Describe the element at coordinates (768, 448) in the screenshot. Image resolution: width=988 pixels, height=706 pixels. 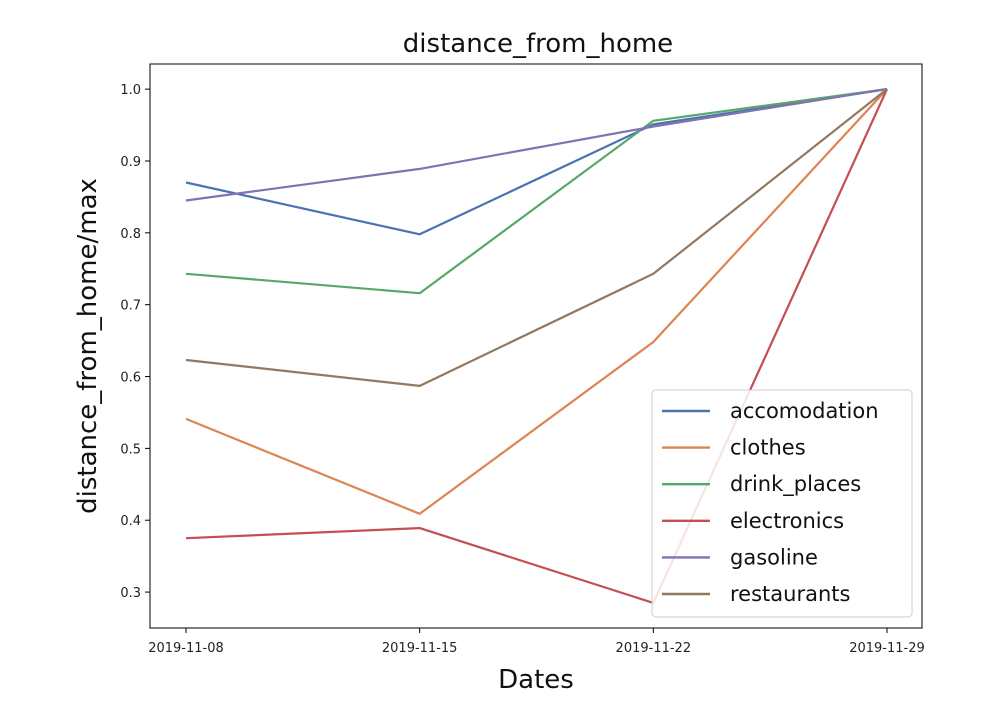
I see `legend-label: clothes` at that location.